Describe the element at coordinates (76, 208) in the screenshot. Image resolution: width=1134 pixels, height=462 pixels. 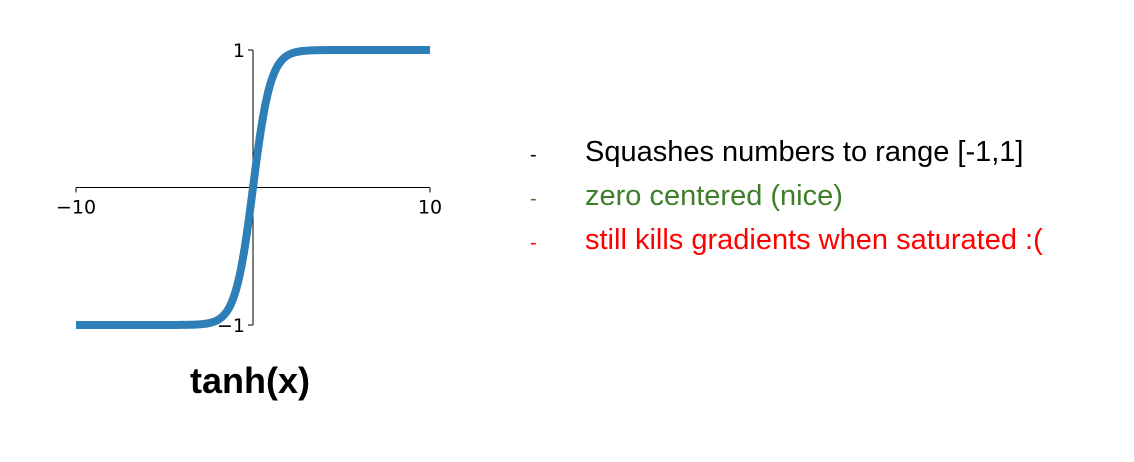
I see `x-tick-label: −10` at that location.